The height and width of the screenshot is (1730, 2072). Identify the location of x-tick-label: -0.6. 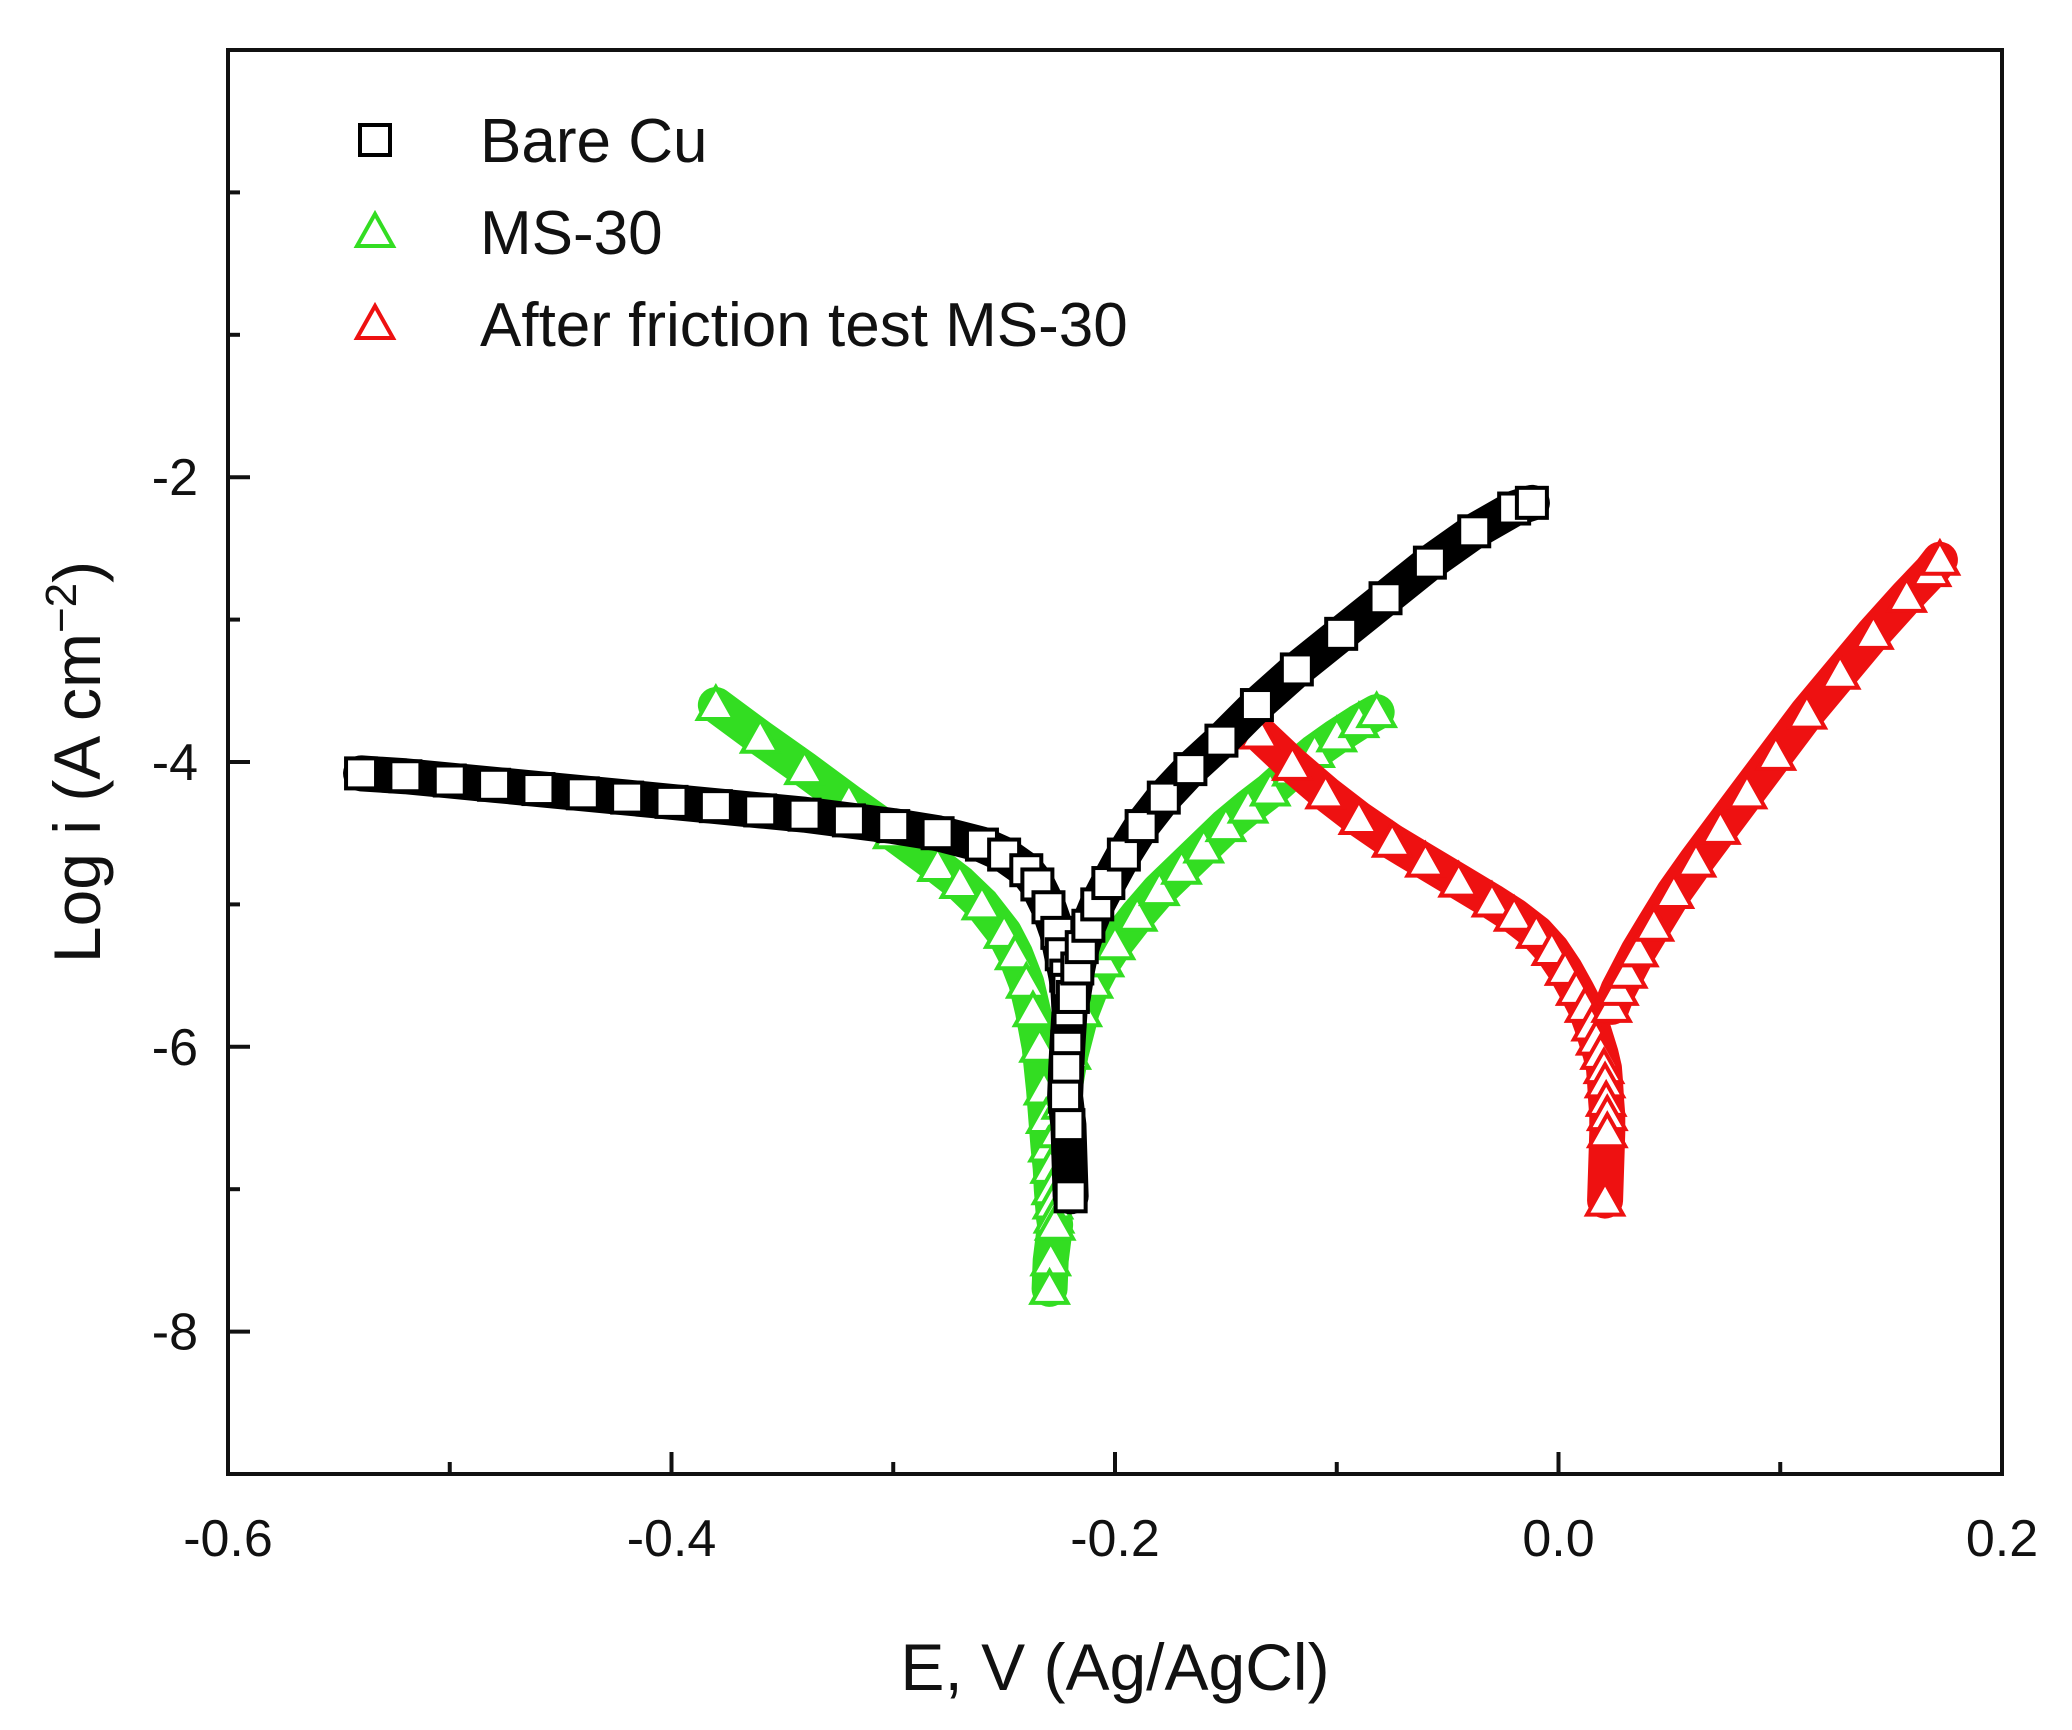
(228, 1539).